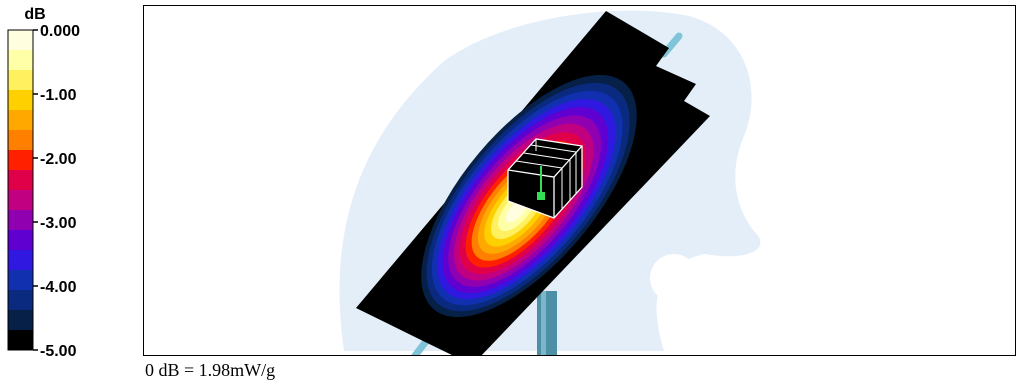 The height and width of the screenshot is (390, 1018). What do you see at coordinates (545, 178) in the screenshot?
I see `device-wireframe` at bounding box center [545, 178].